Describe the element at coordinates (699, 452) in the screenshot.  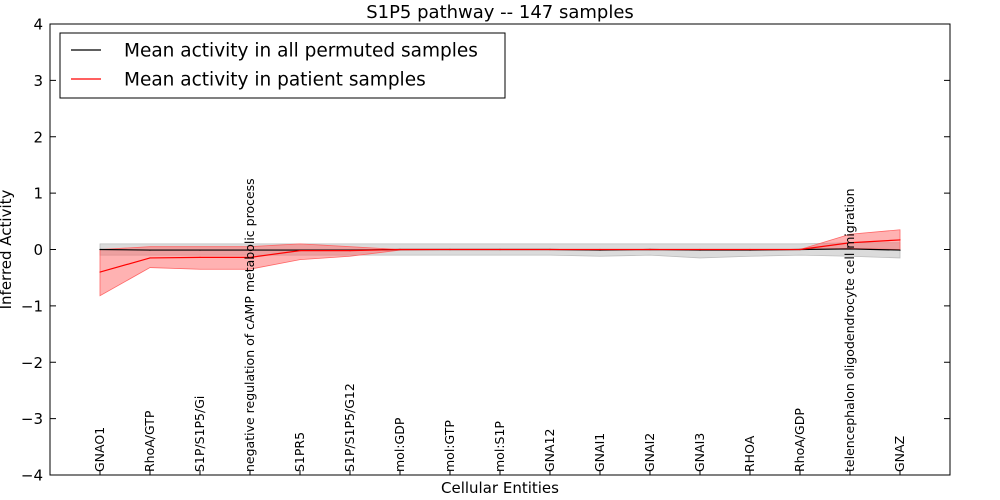
I see `category-label: GNAI3` at that location.